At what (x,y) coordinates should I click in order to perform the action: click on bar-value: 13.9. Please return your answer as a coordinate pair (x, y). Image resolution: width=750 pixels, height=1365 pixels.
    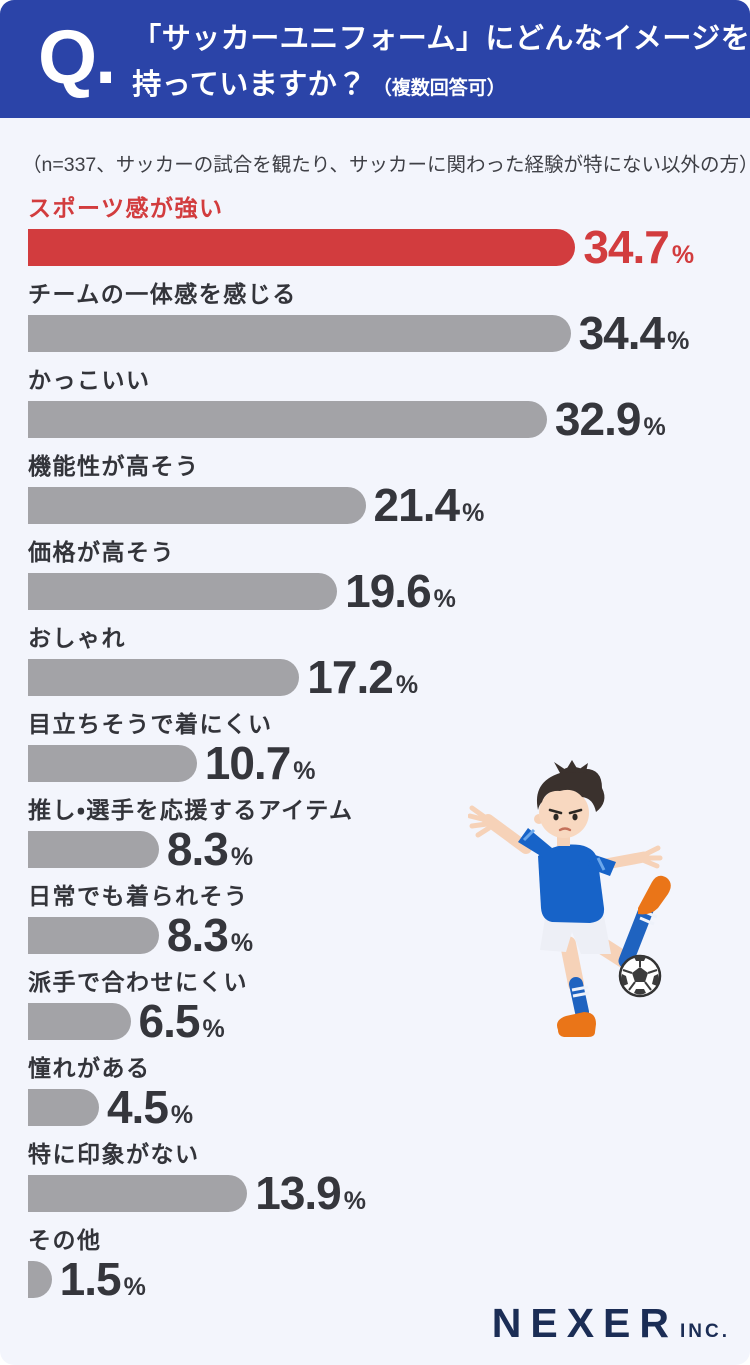
    Looking at the image, I should click on (298, 1193).